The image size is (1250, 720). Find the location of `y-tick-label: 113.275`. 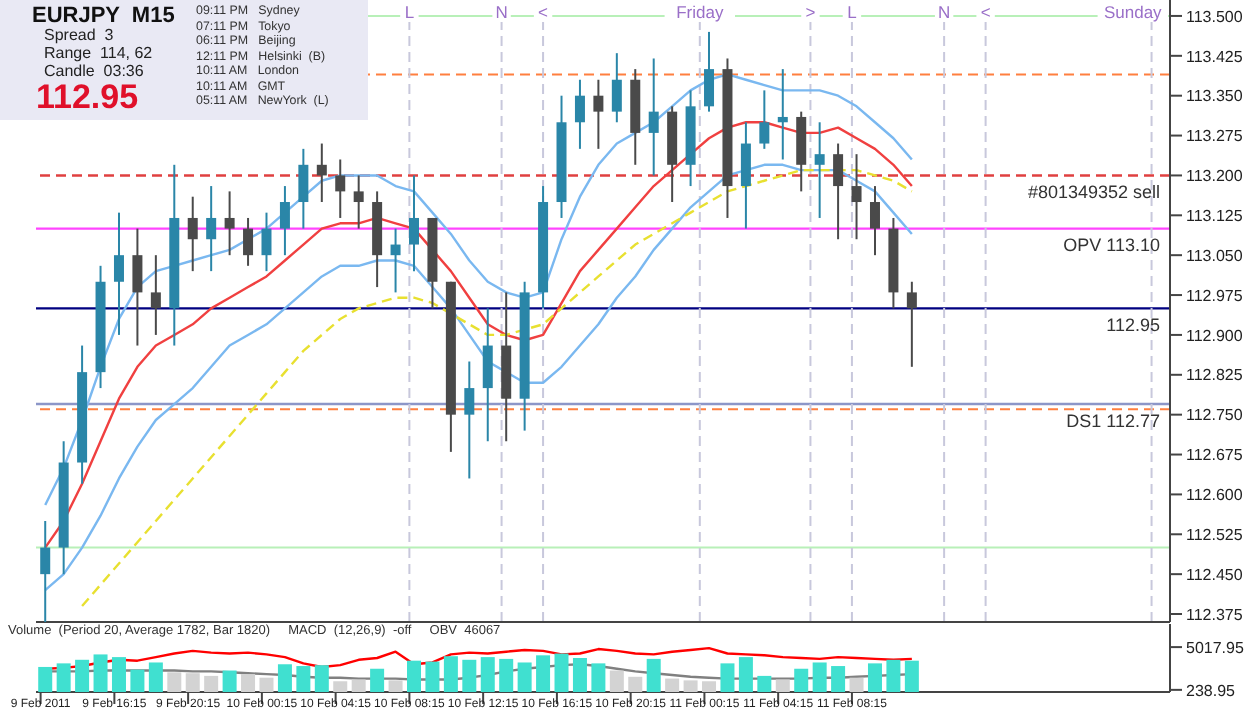

y-tick-label: 113.275 is located at coordinates (1215, 136).